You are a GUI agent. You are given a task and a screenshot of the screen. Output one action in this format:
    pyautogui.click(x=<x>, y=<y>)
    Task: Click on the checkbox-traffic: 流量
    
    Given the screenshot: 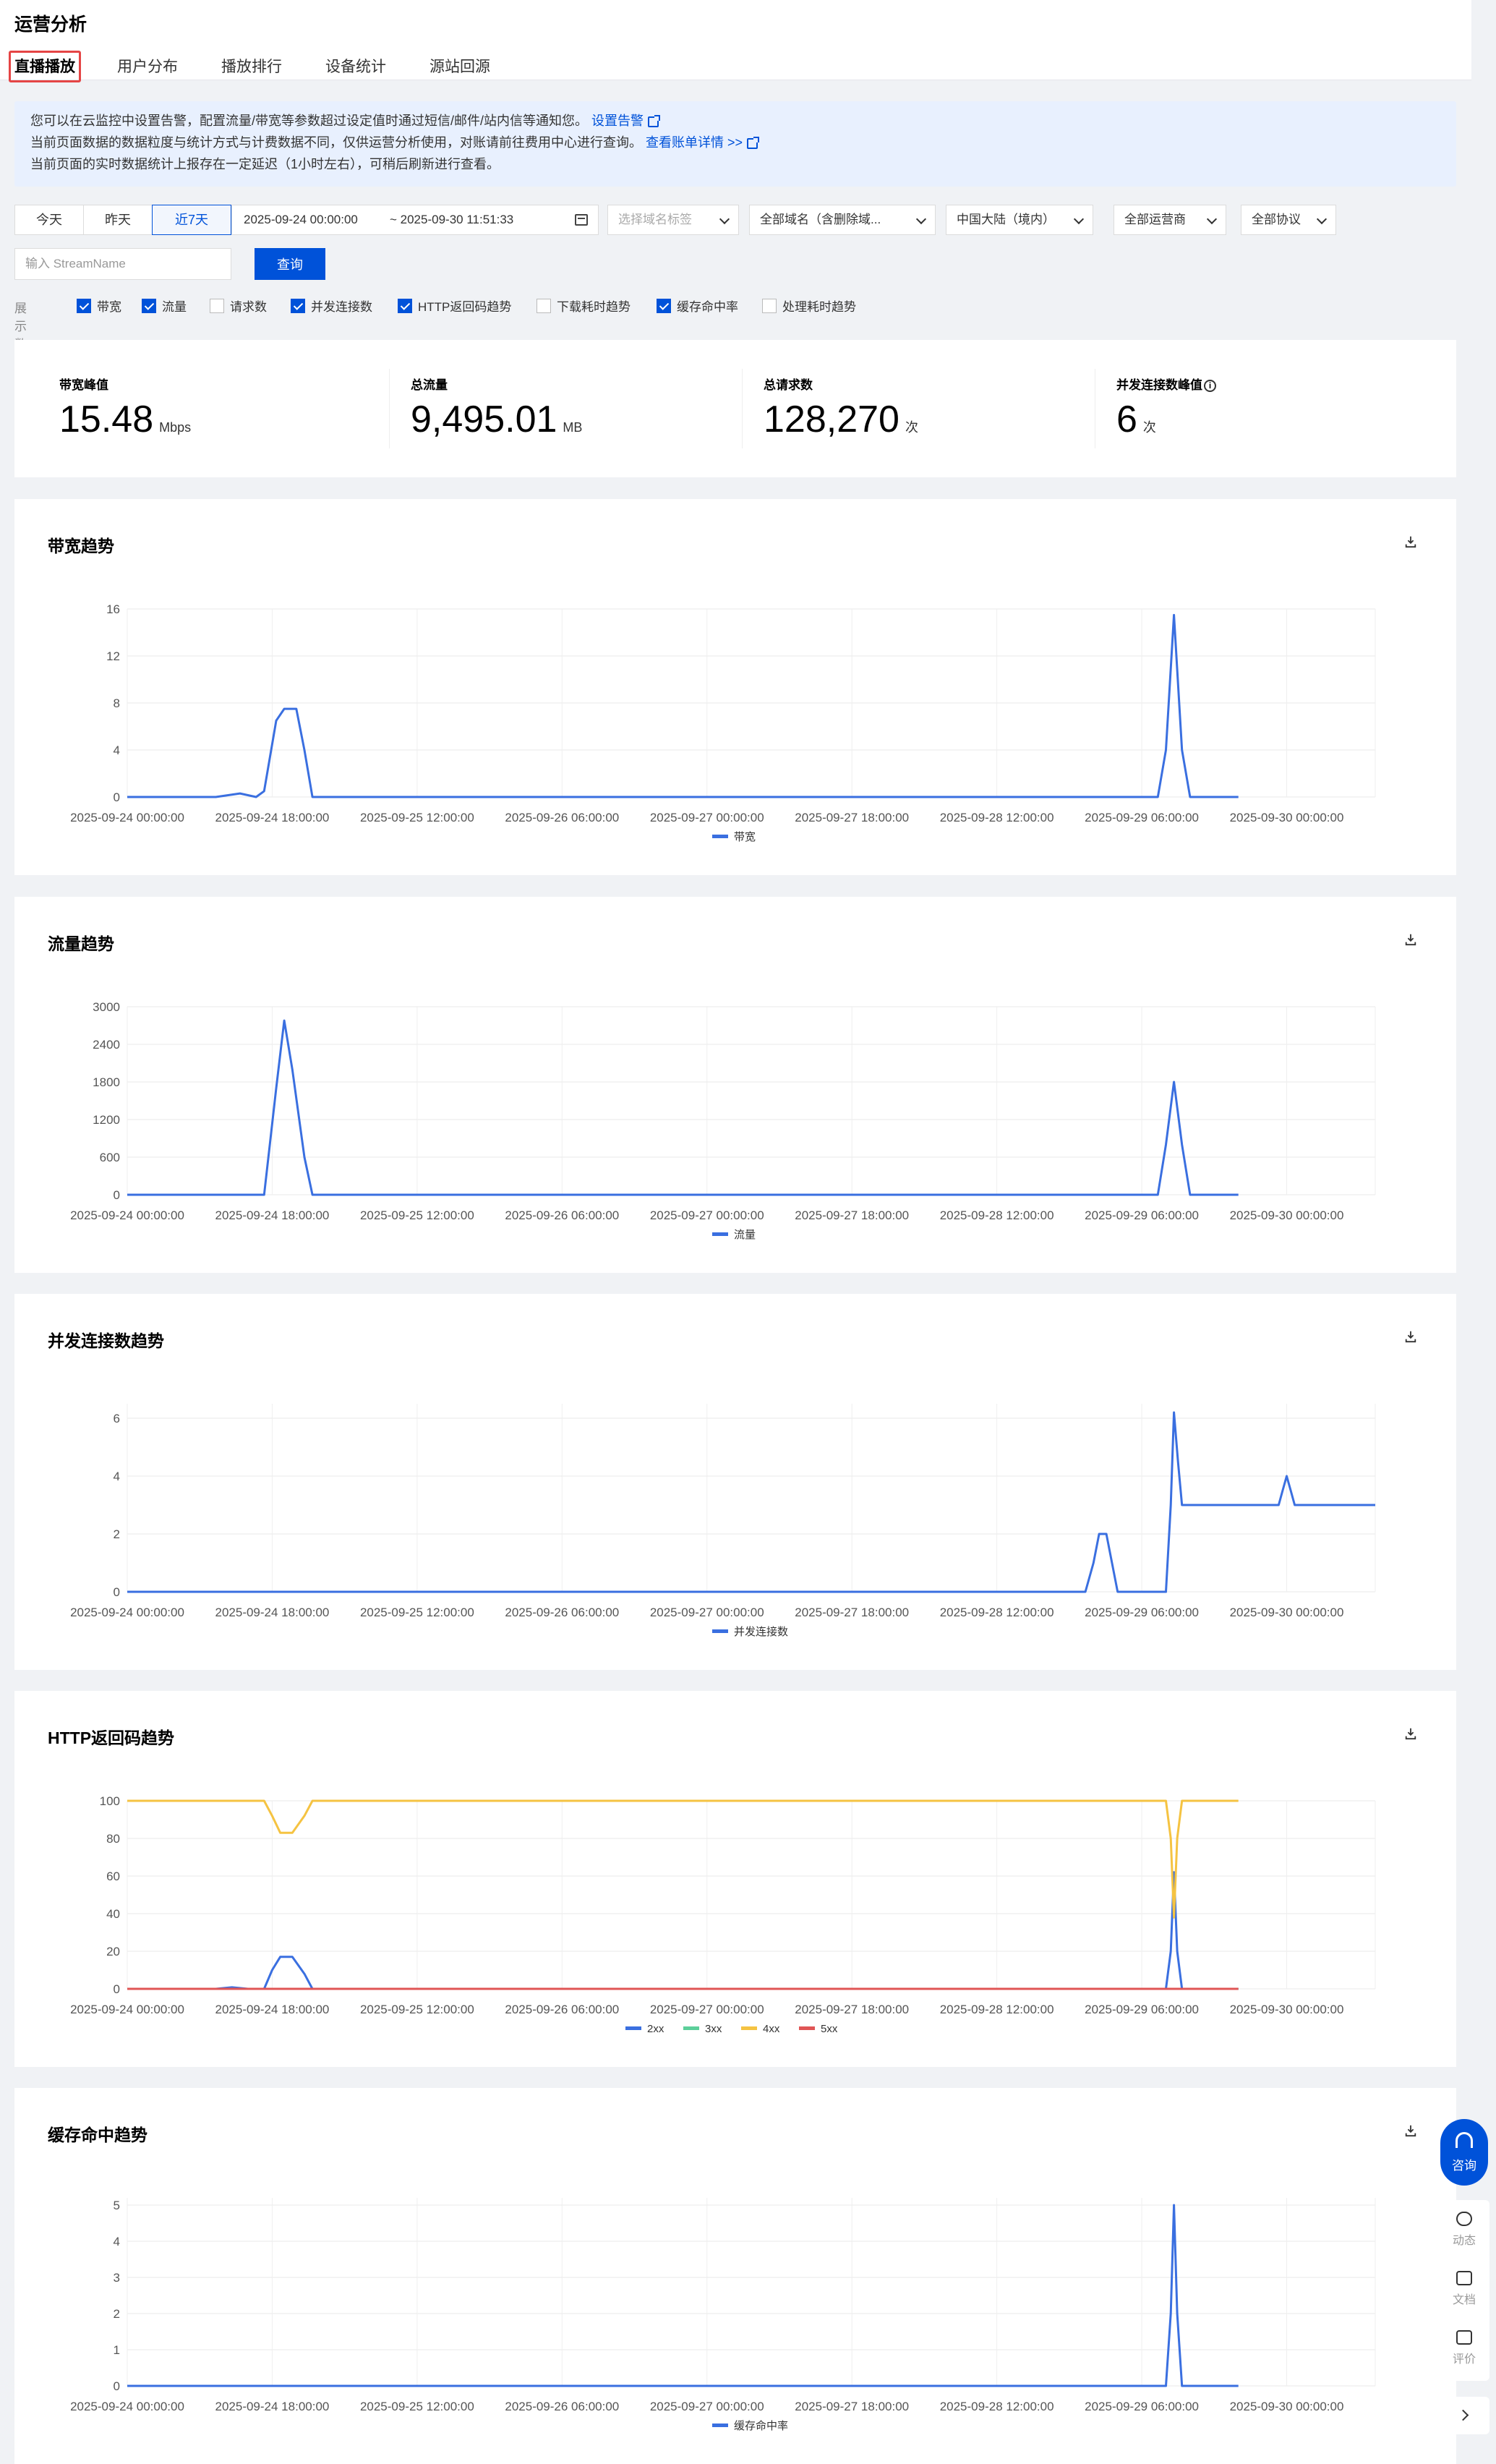 What is the action you would take?
    pyautogui.click(x=164, y=306)
    